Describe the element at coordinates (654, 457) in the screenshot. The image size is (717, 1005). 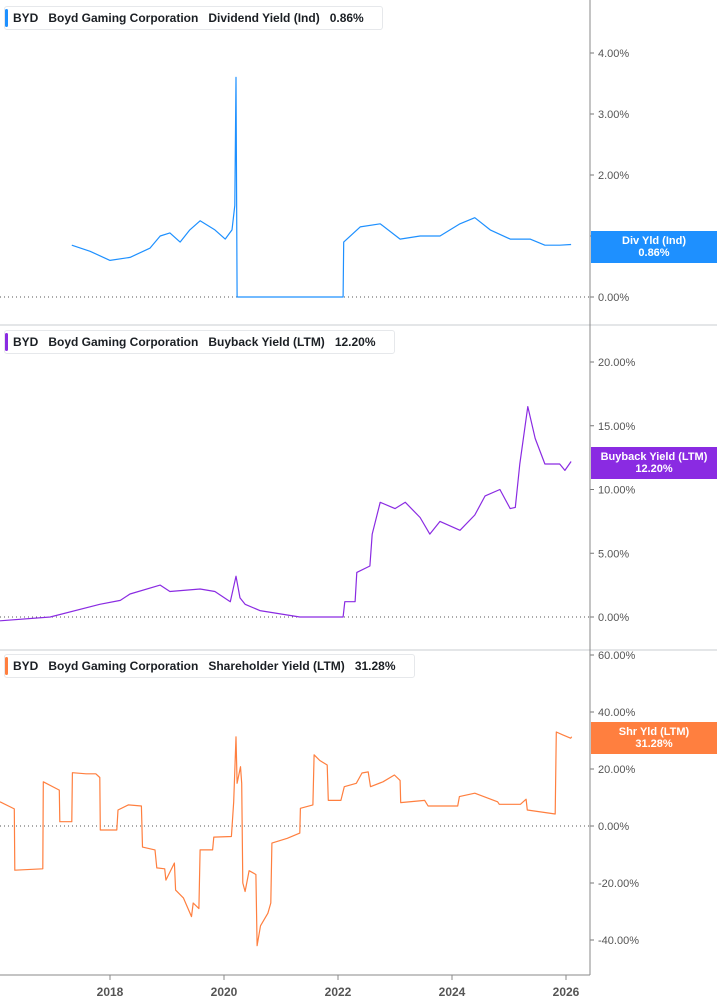
I see `tag-label: Buyback Yield (LTM)` at that location.